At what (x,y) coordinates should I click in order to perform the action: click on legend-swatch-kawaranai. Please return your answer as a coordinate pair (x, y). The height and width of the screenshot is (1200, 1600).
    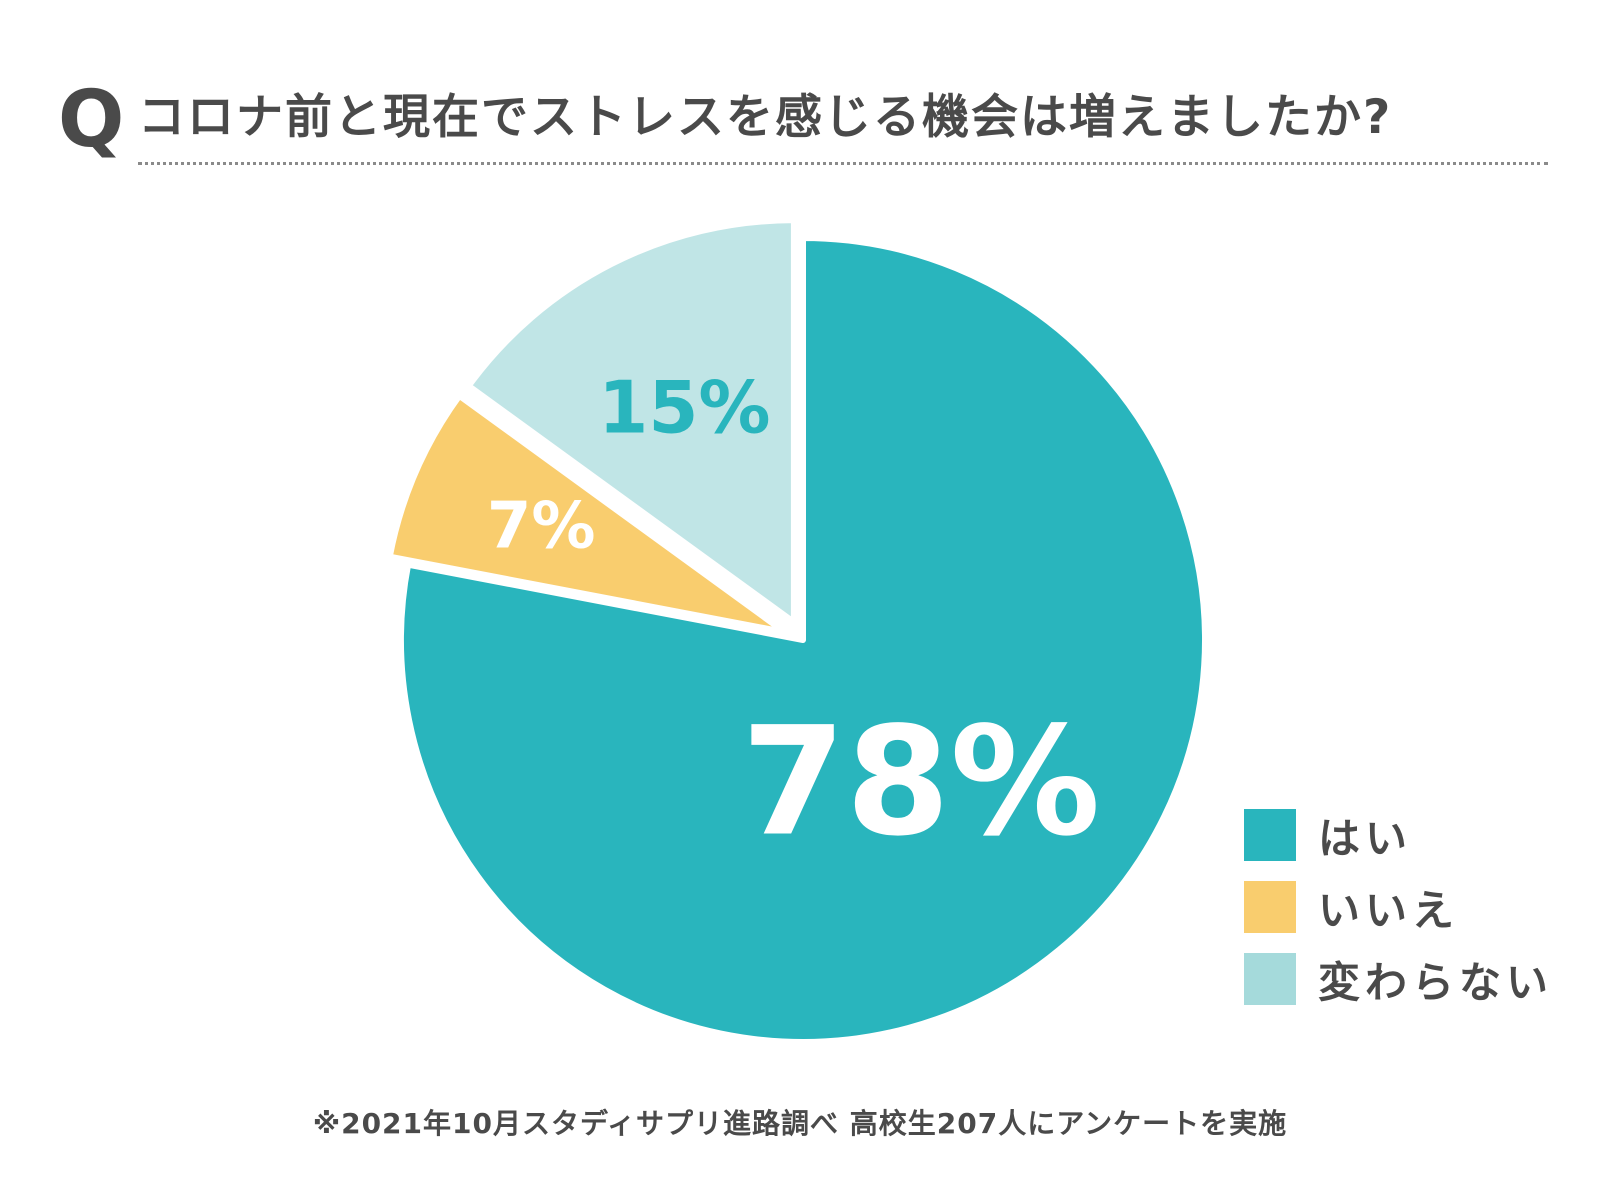
    Looking at the image, I should click on (1270, 979).